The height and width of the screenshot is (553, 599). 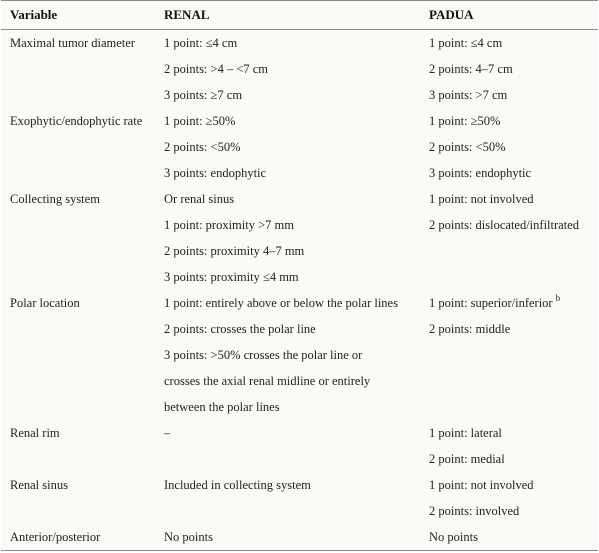 I want to click on variable-label: Collecting system, so click(x=55, y=199).